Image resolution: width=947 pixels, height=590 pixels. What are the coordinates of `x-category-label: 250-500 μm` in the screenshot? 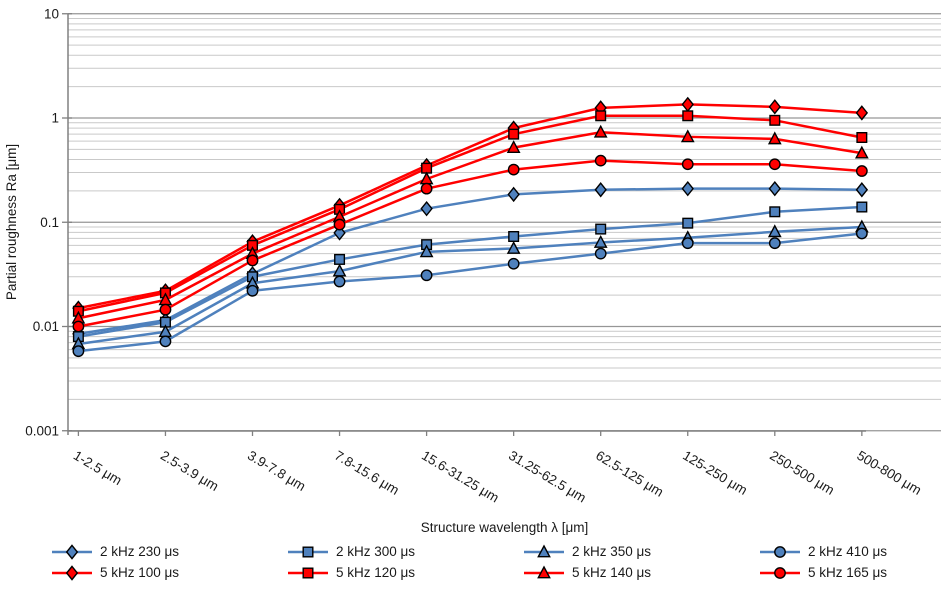 It's located at (802, 473).